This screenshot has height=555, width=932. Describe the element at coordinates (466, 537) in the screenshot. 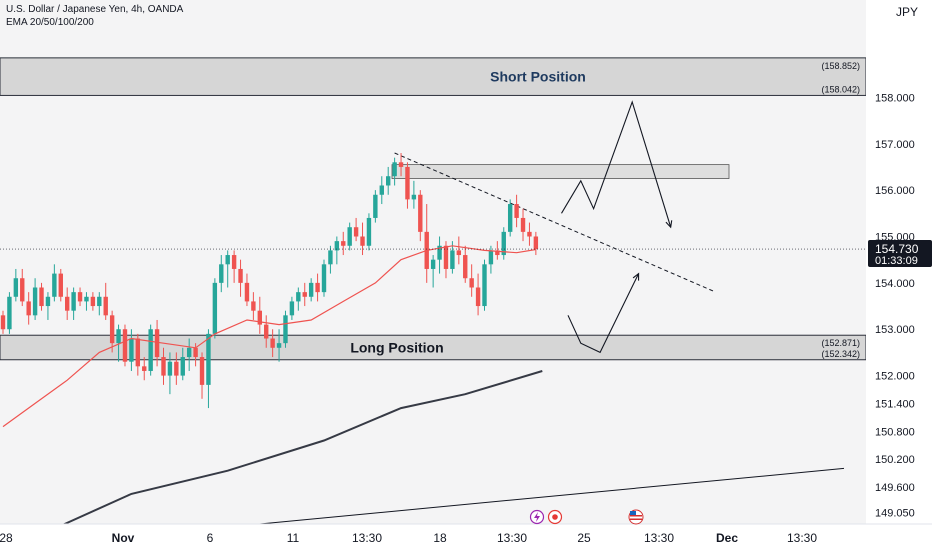

I see `time-axis` at that location.